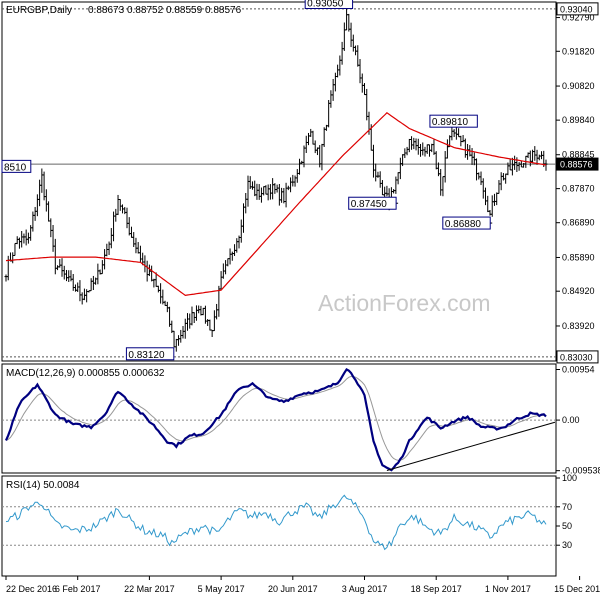 The height and width of the screenshot is (600, 600). I want to click on rsi-axis-label: 50, so click(567, 526).